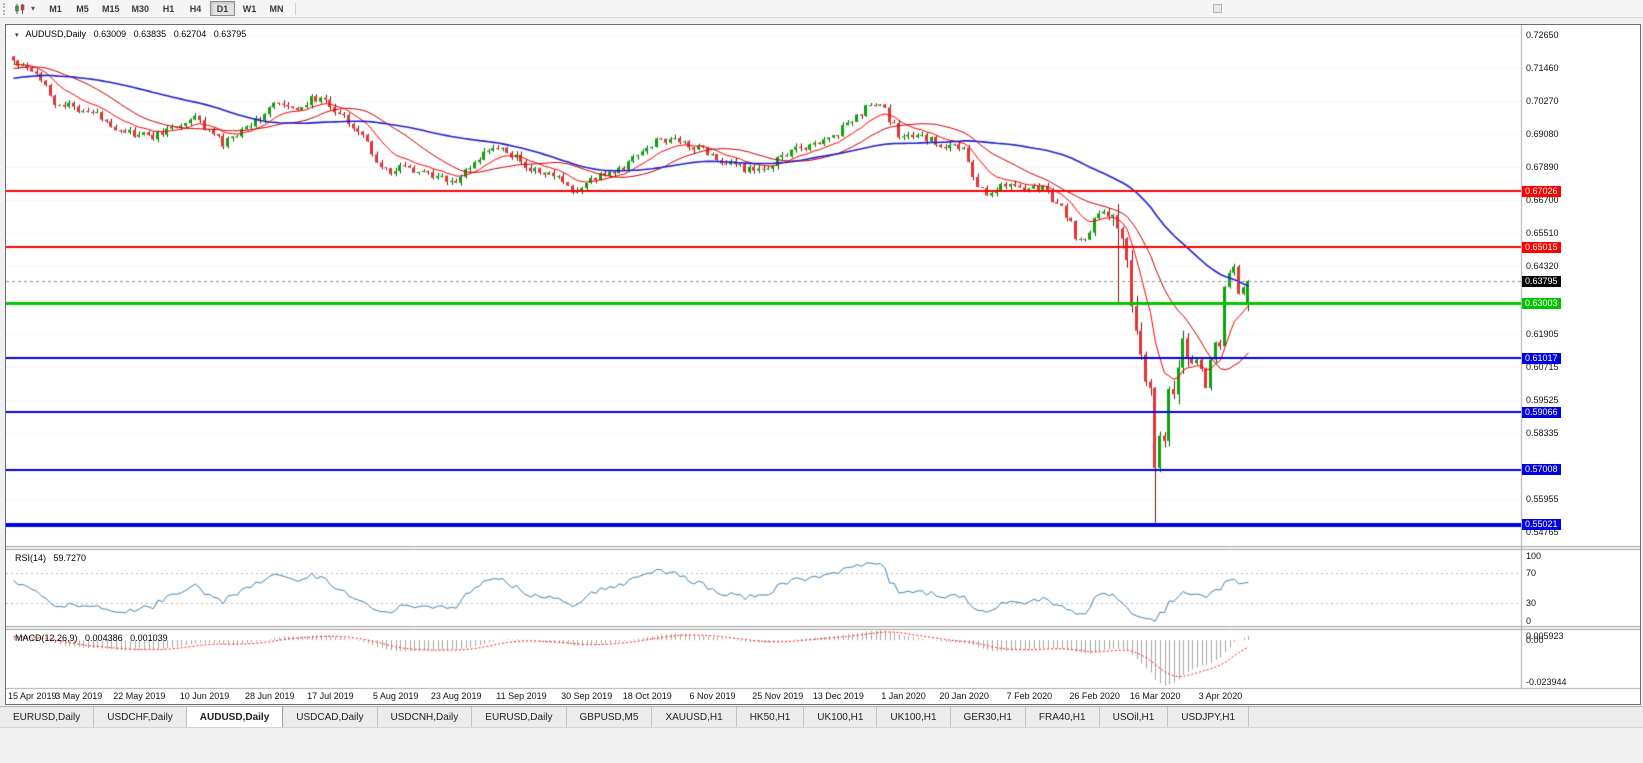 Image resolution: width=1643 pixels, height=763 pixels. I want to click on chart-tab-ger30-h1: GER30,H1, so click(988, 717).